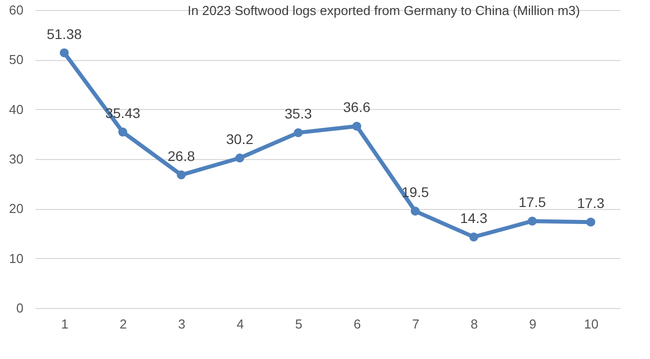 The height and width of the screenshot is (359, 650). I want to click on y-tick-label: 40, so click(16, 109).